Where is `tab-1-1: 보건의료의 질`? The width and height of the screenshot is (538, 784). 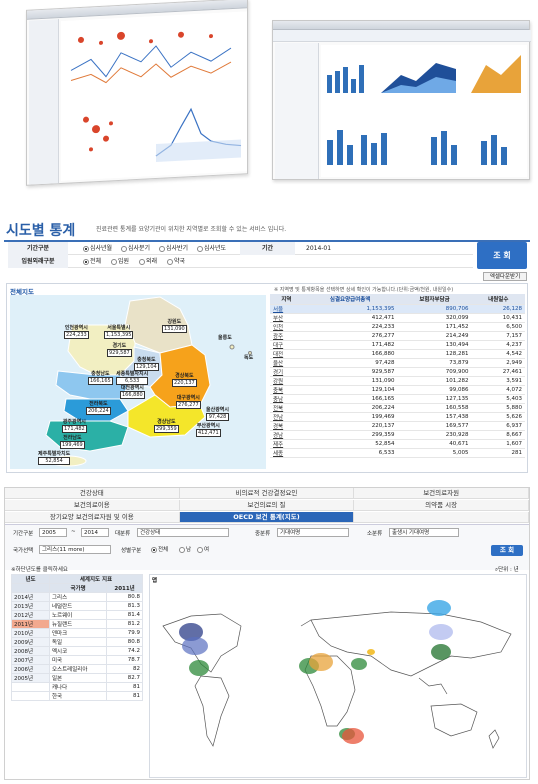 tab-1-1: 보건의료의 질 is located at coordinates (267, 505).